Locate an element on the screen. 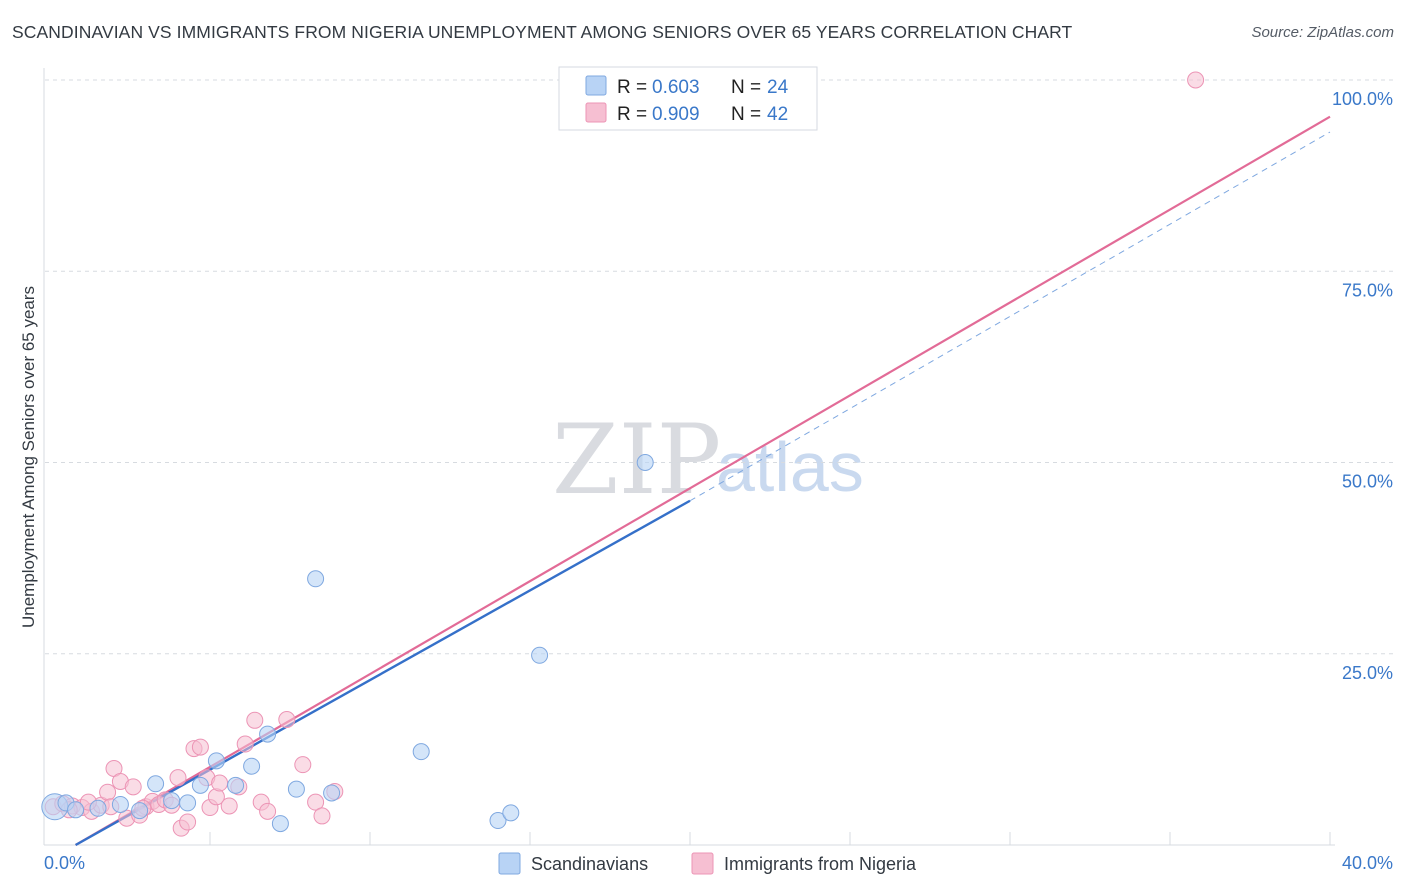 This screenshot has width=1406, height=892. bottom-legend-swatch-nigeria is located at coordinates (702, 863).